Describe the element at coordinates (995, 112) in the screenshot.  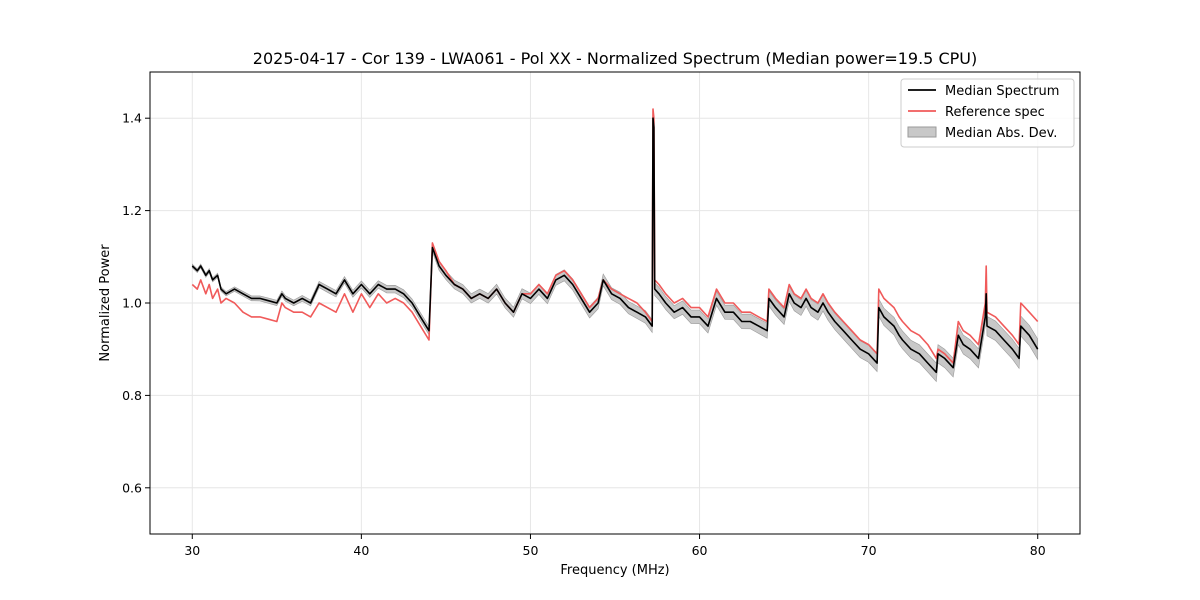
I see `legend-reference-label: Reference spec` at that location.